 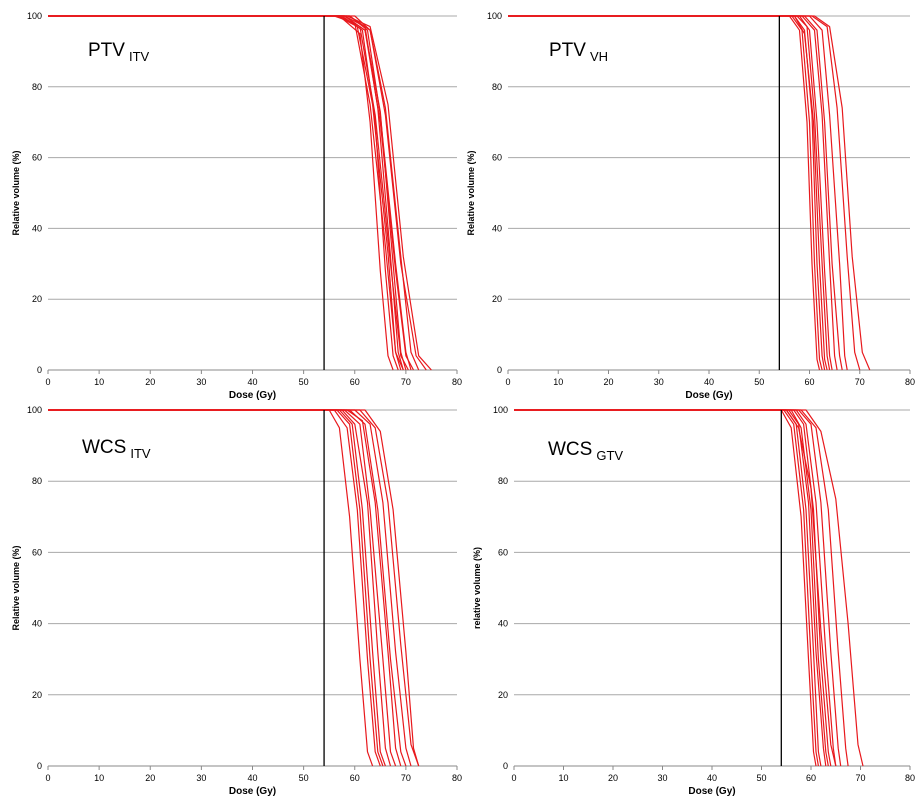 I want to click on panel-title-main: WCS, so click(x=570, y=449).